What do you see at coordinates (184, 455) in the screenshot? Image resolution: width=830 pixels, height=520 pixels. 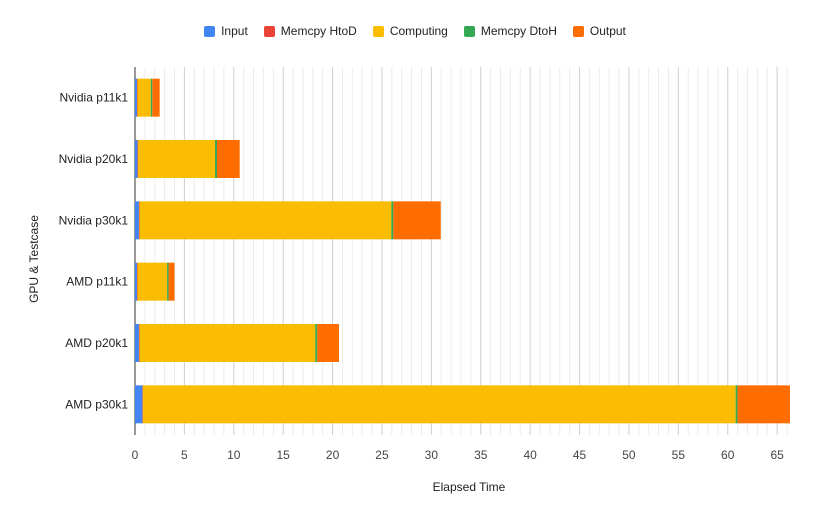 I see `x-tick-label: 5` at bounding box center [184, 455].